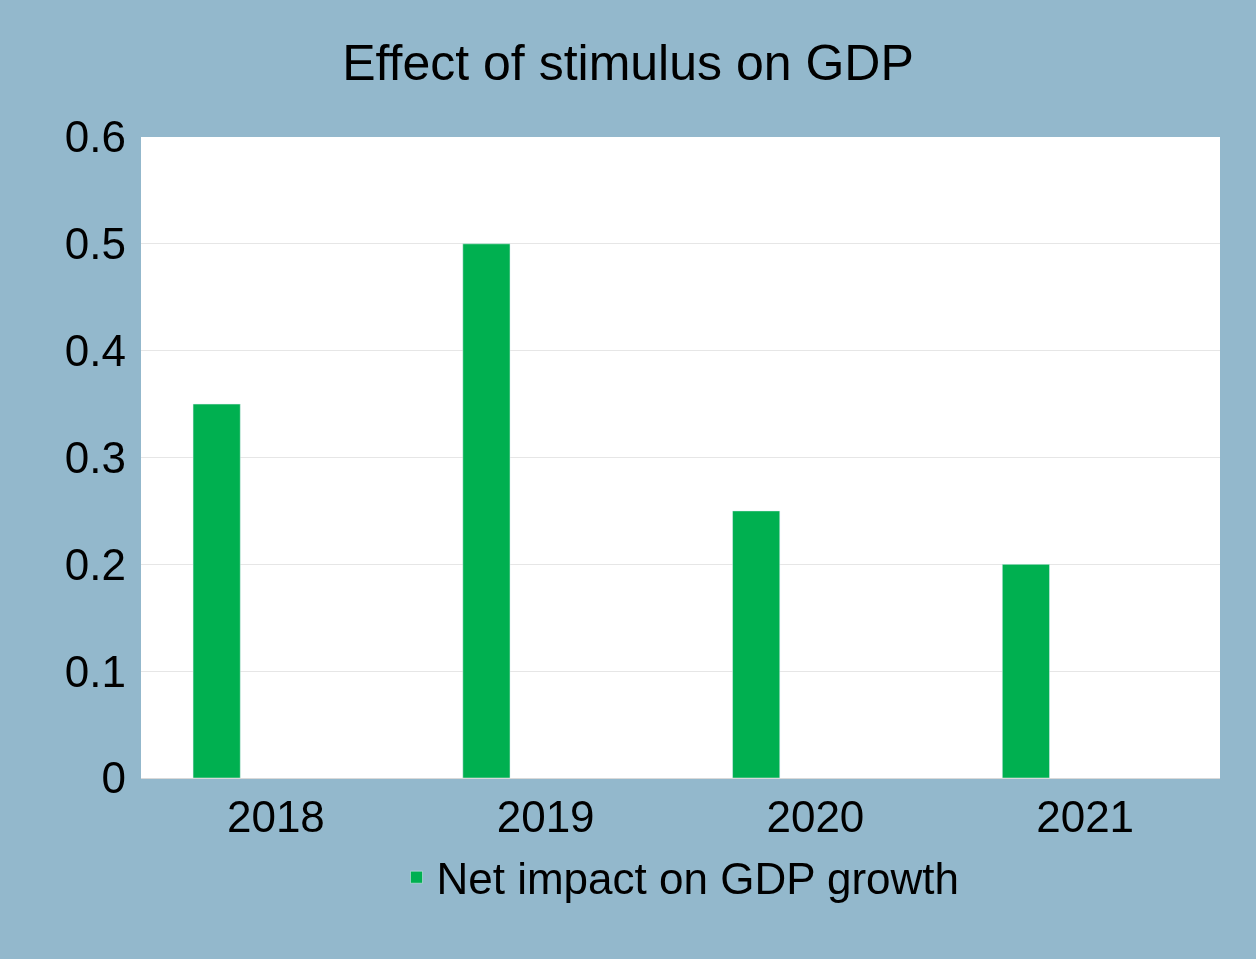  I want to click on y-tick-label: 0.5, so click(95, 244).